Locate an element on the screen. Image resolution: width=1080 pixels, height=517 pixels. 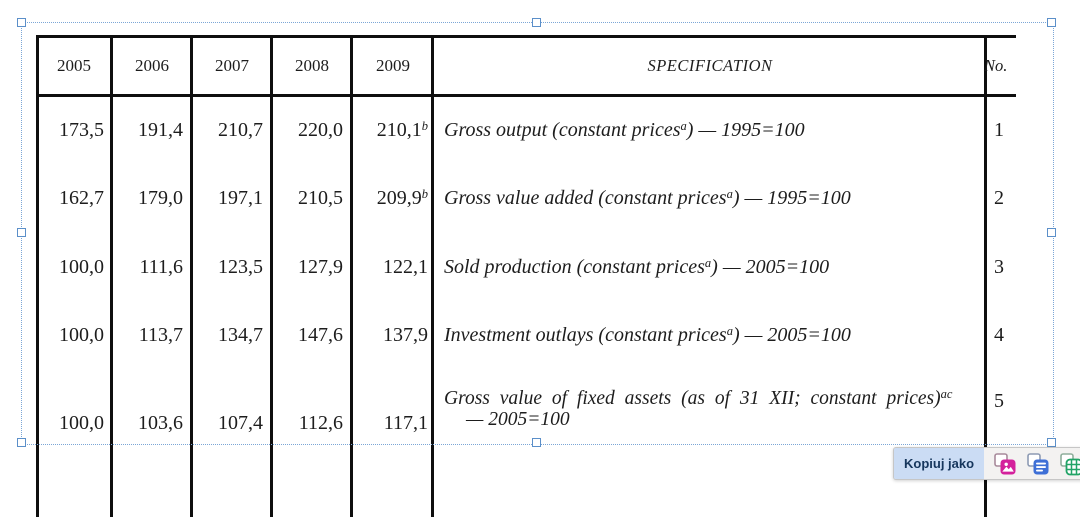
copy-as-popup: Kopiuj jako is located at coordinates (986, 463).